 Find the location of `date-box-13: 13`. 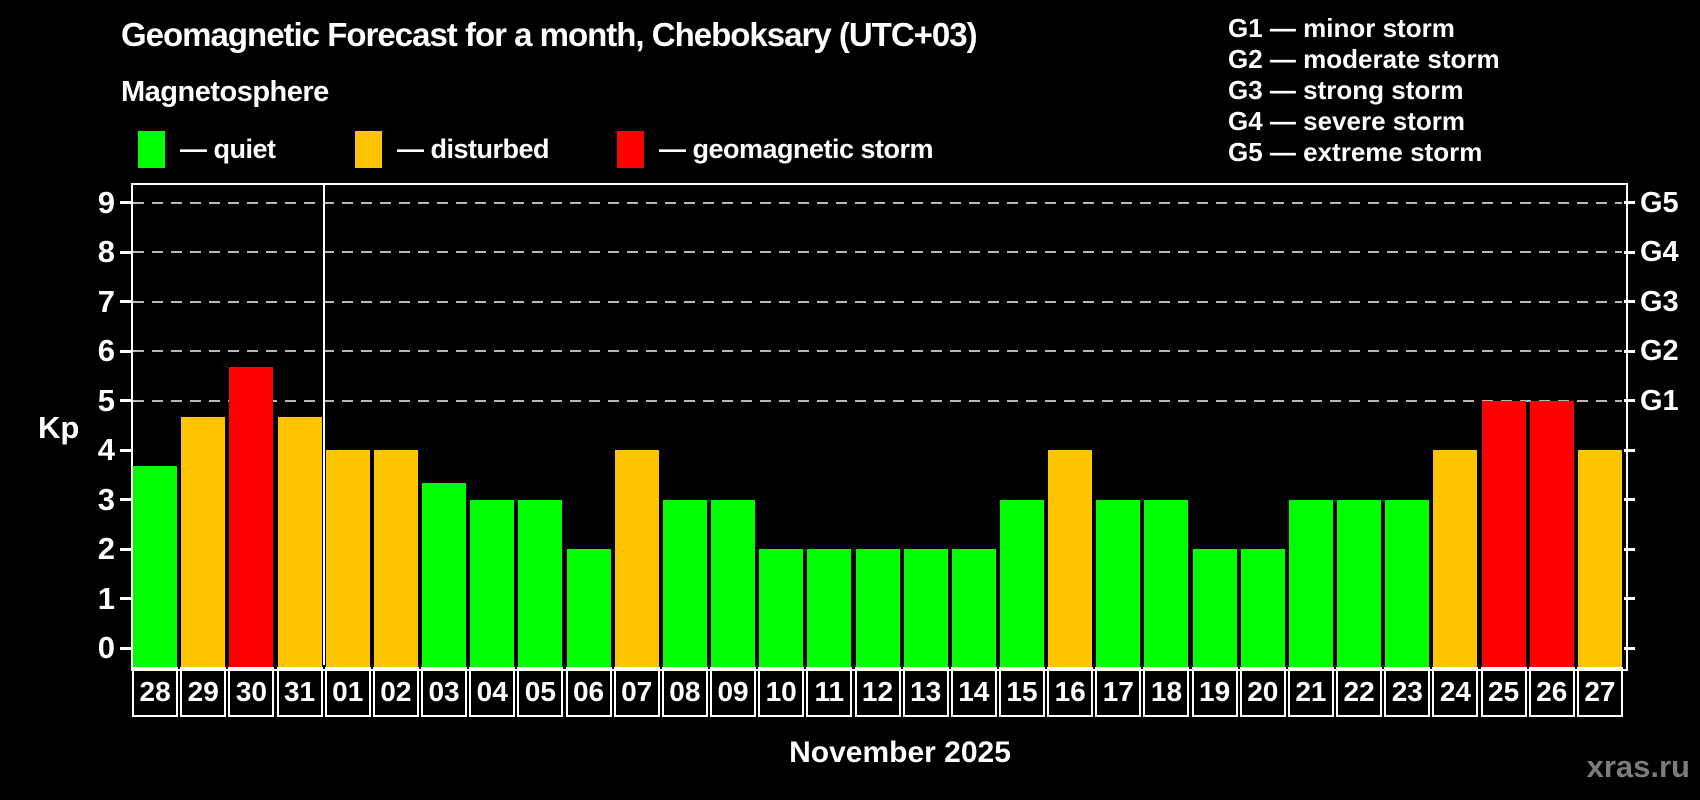

date-box-13: 13 is located at coordinates (925, 692).